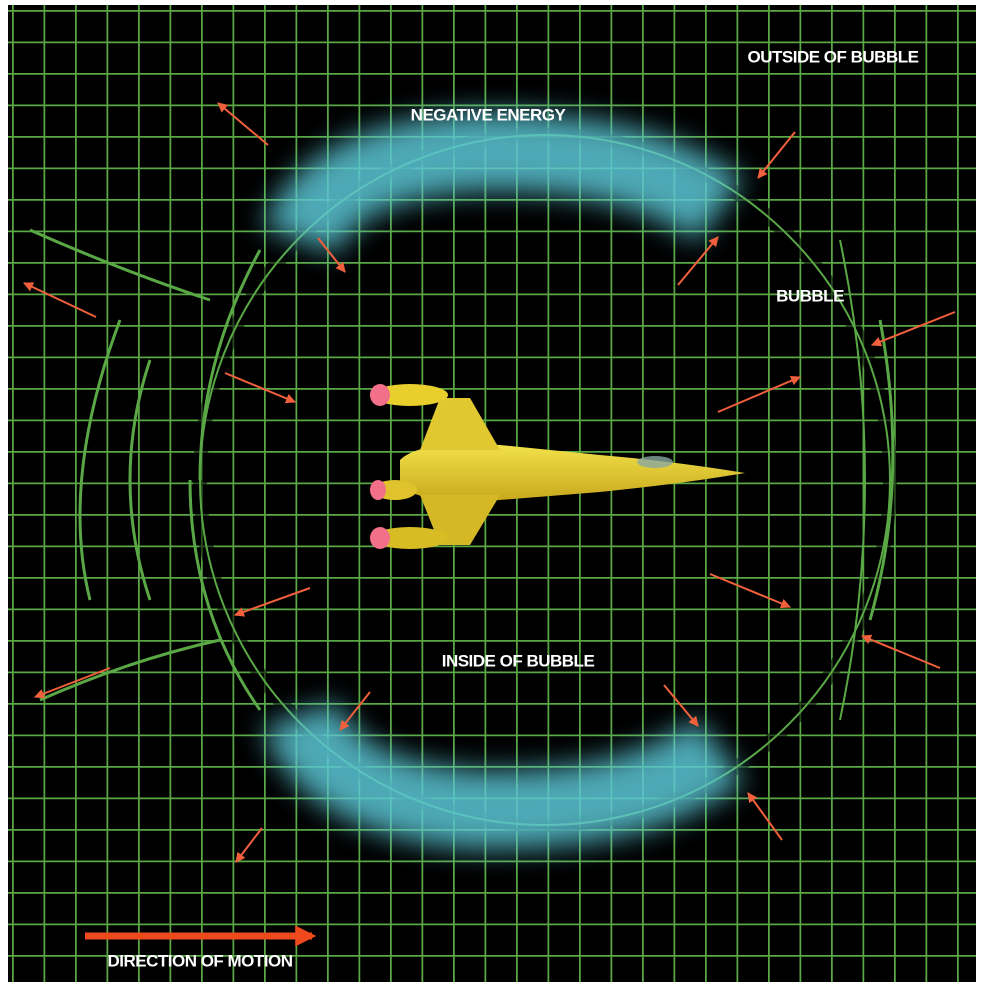  Describe the element at coordinates (833, 56) in the screenshot. I see `outside-label: OUTSIDE OF BUBBLE` at that location.